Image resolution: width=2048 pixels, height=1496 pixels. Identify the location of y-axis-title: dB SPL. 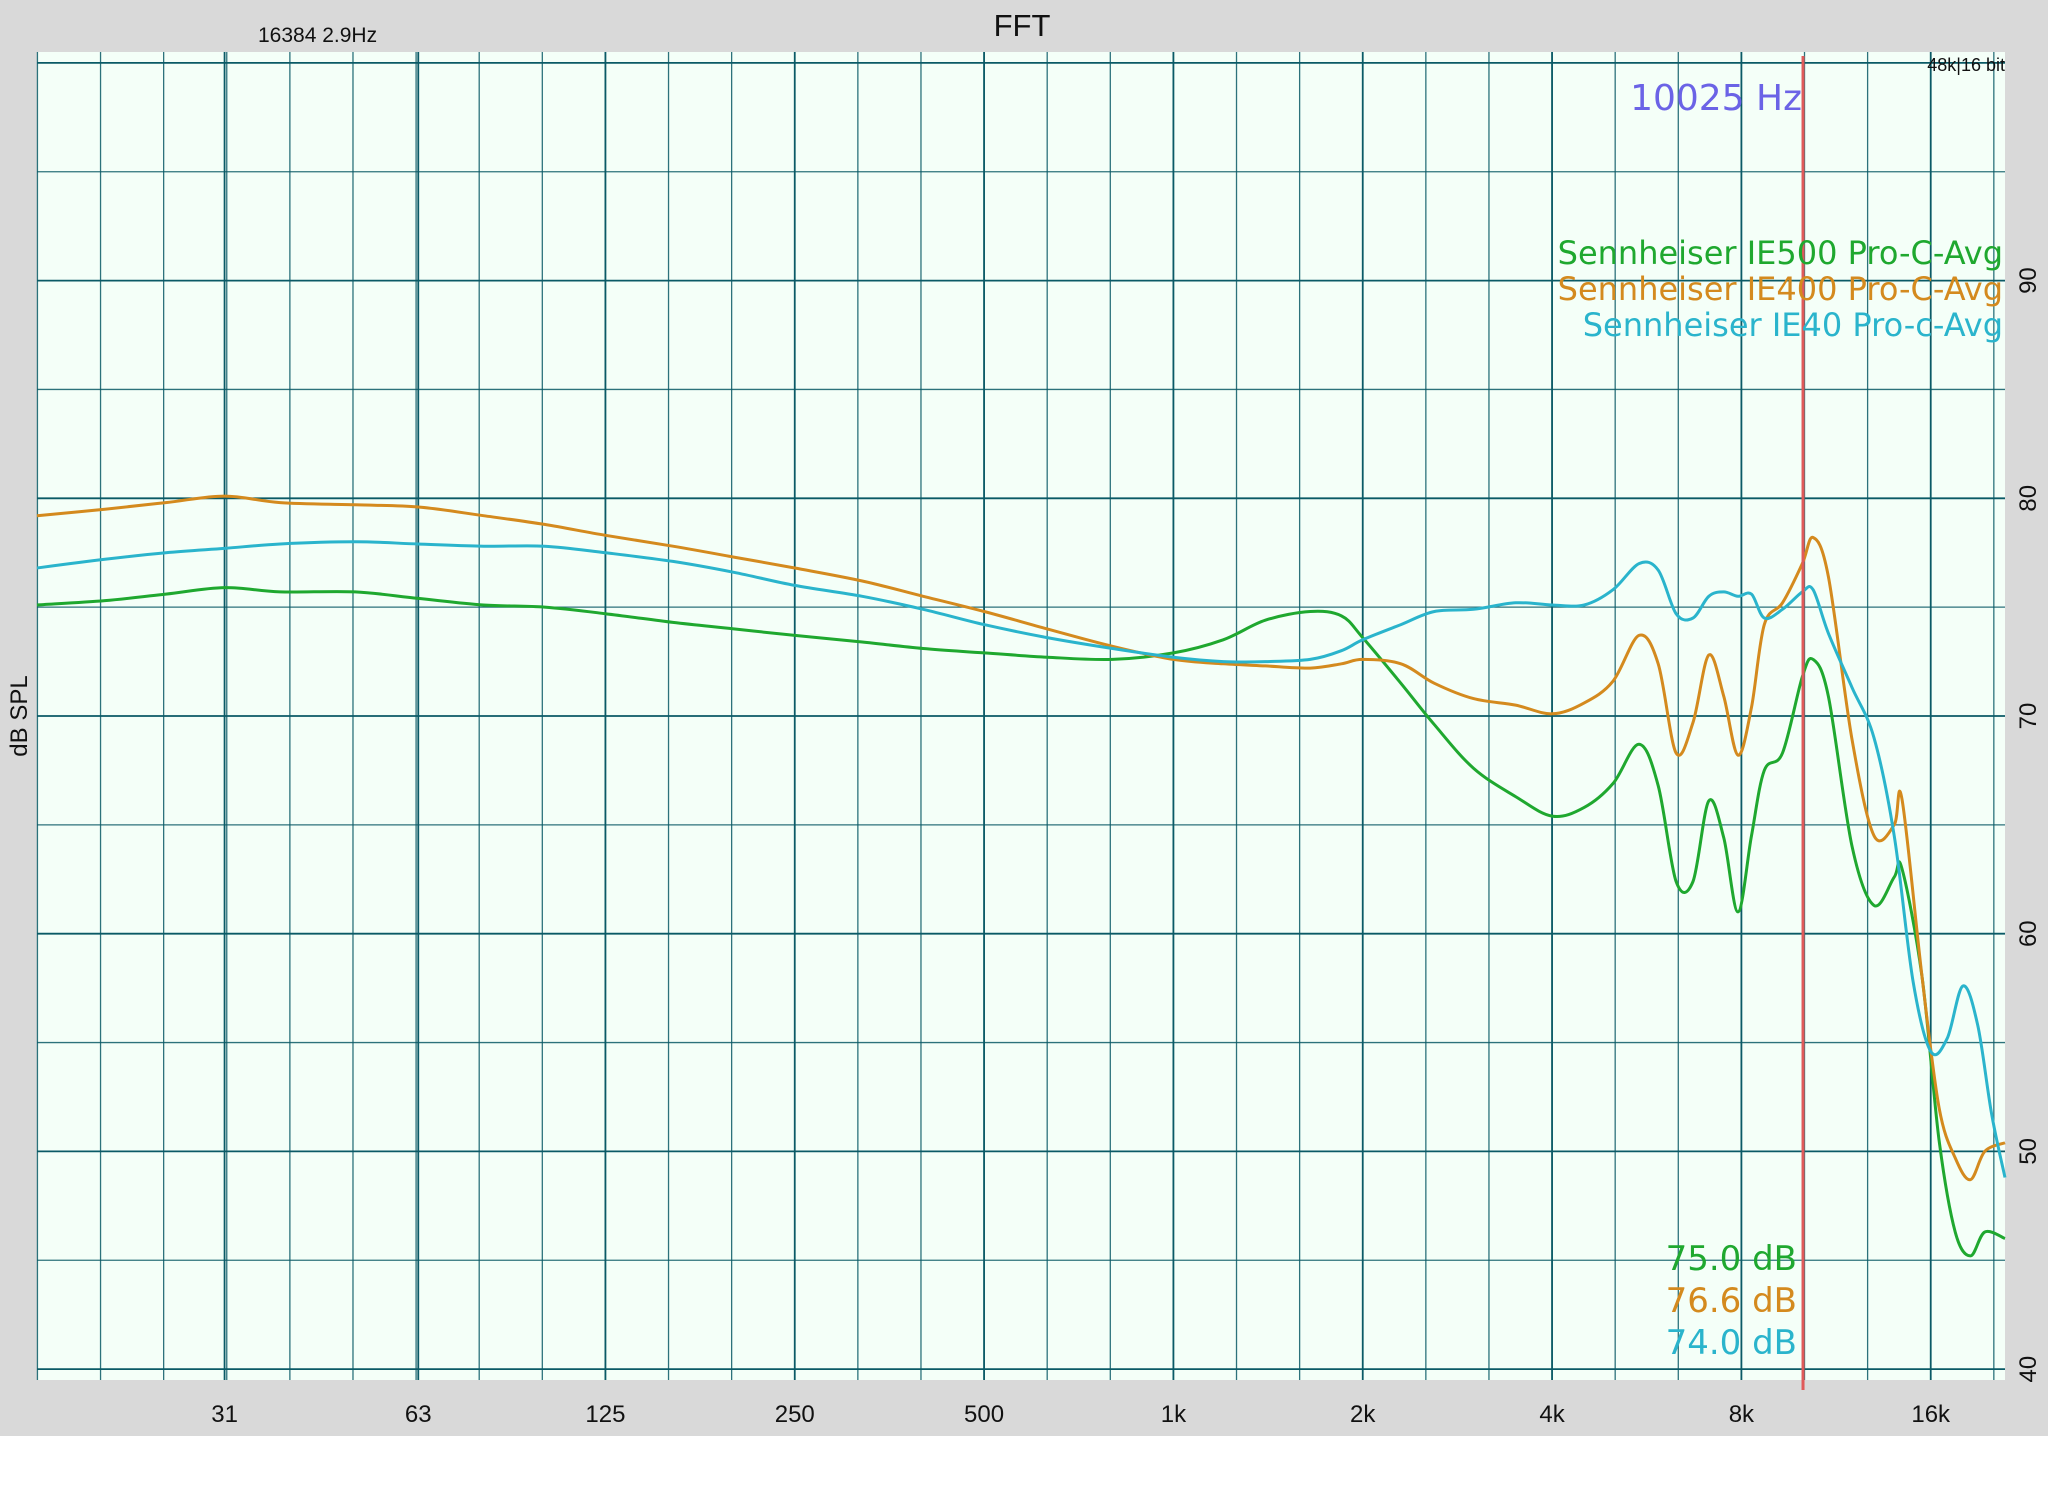
(19, 715).